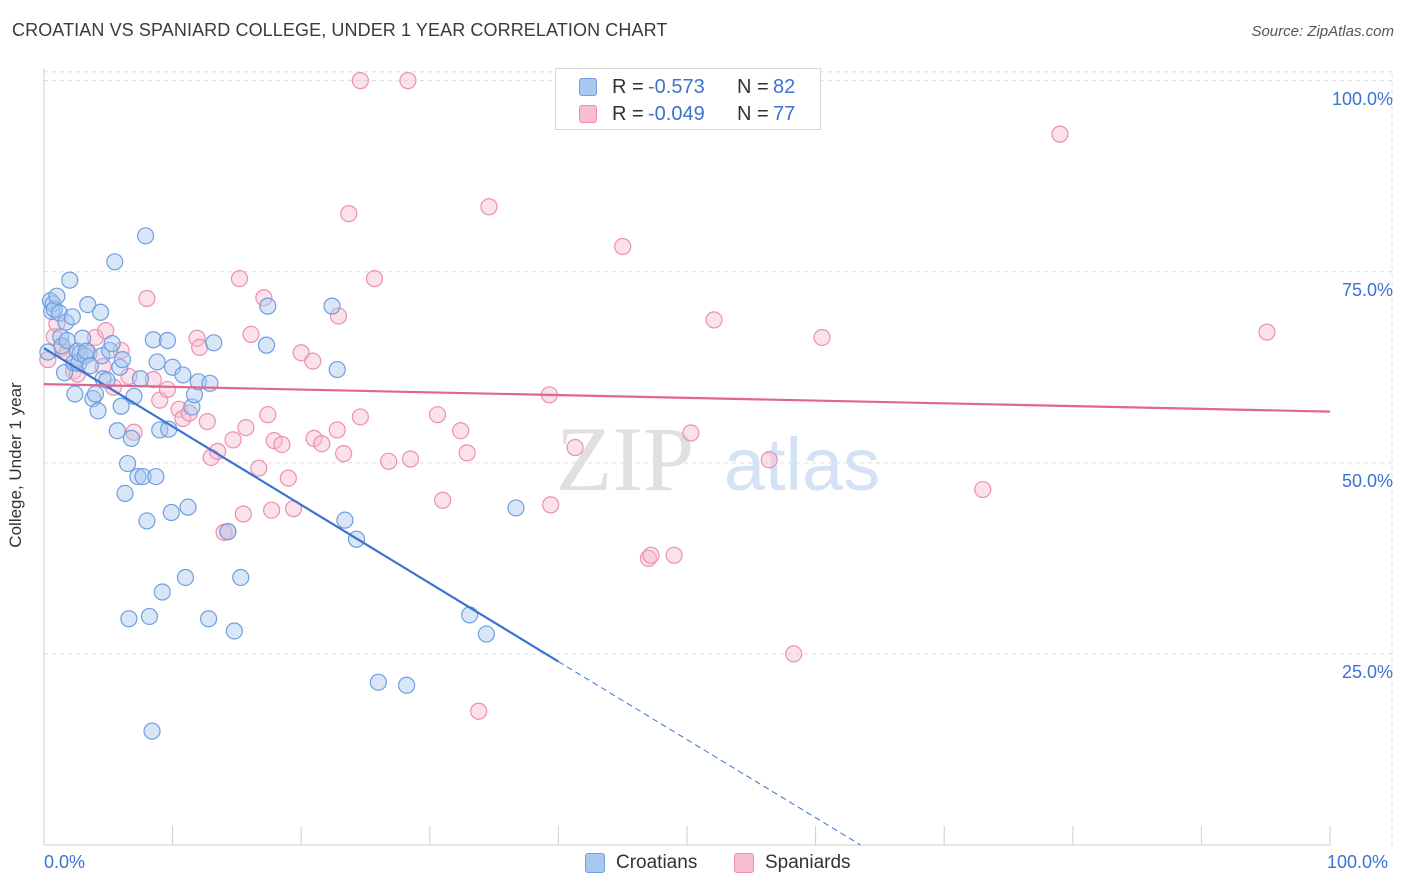 The height and width of the screenshot is (892, 1406). I want to click on n-value: 77, so click(784, 114).